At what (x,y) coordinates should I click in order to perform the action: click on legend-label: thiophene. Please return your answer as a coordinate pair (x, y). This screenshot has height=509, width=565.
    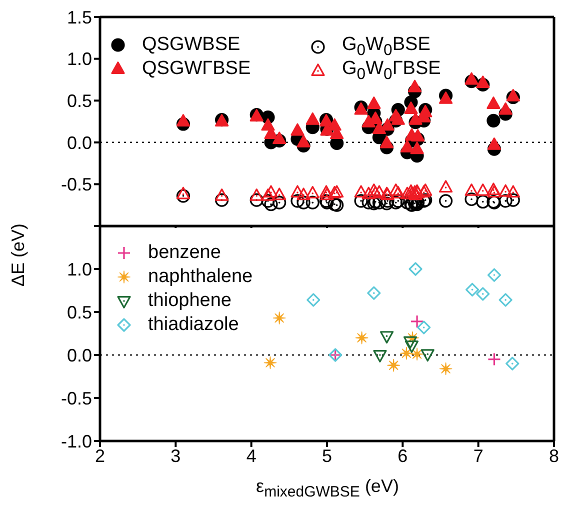
    Looking at the image, I should click on (190, 300).